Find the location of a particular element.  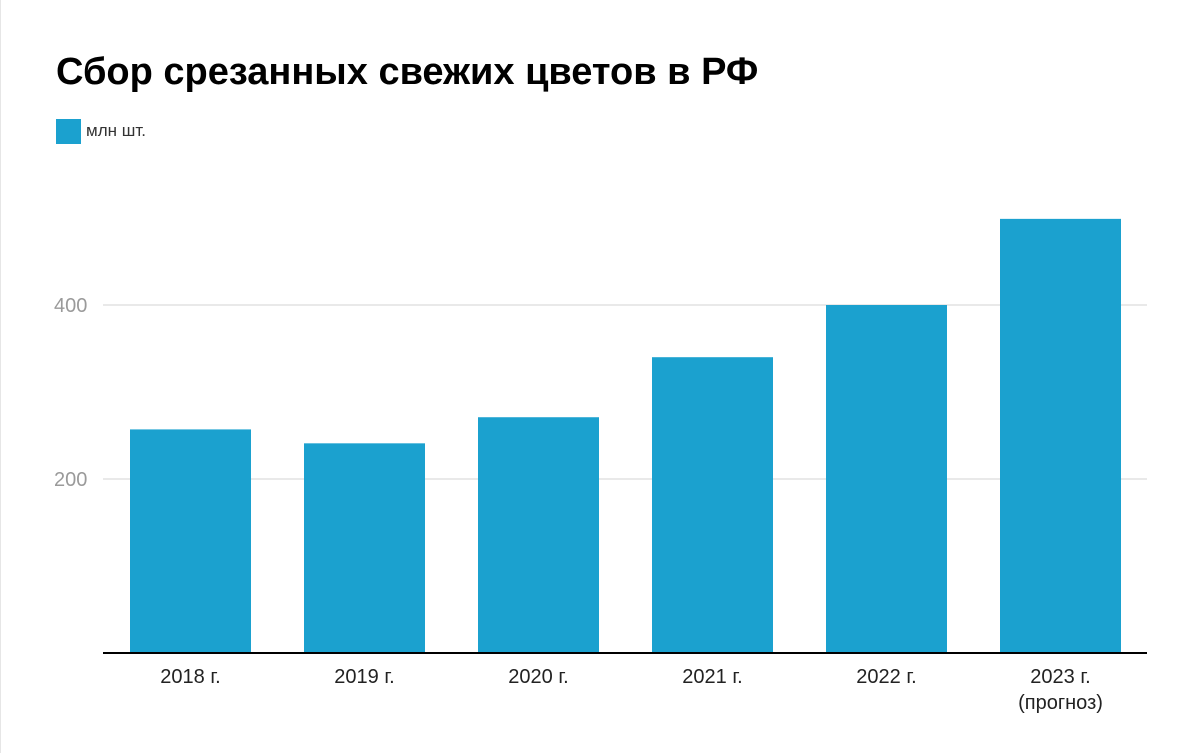

x-category-label: 2019 г. is located at coordinates (364, 677).